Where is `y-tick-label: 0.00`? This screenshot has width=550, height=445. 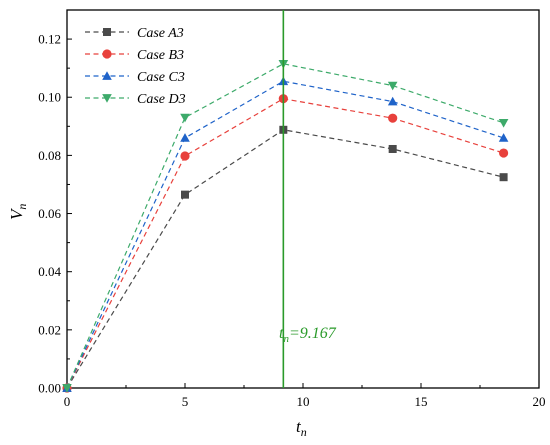 y-tick-label: 0.00 is located at coordinates (49, 388).